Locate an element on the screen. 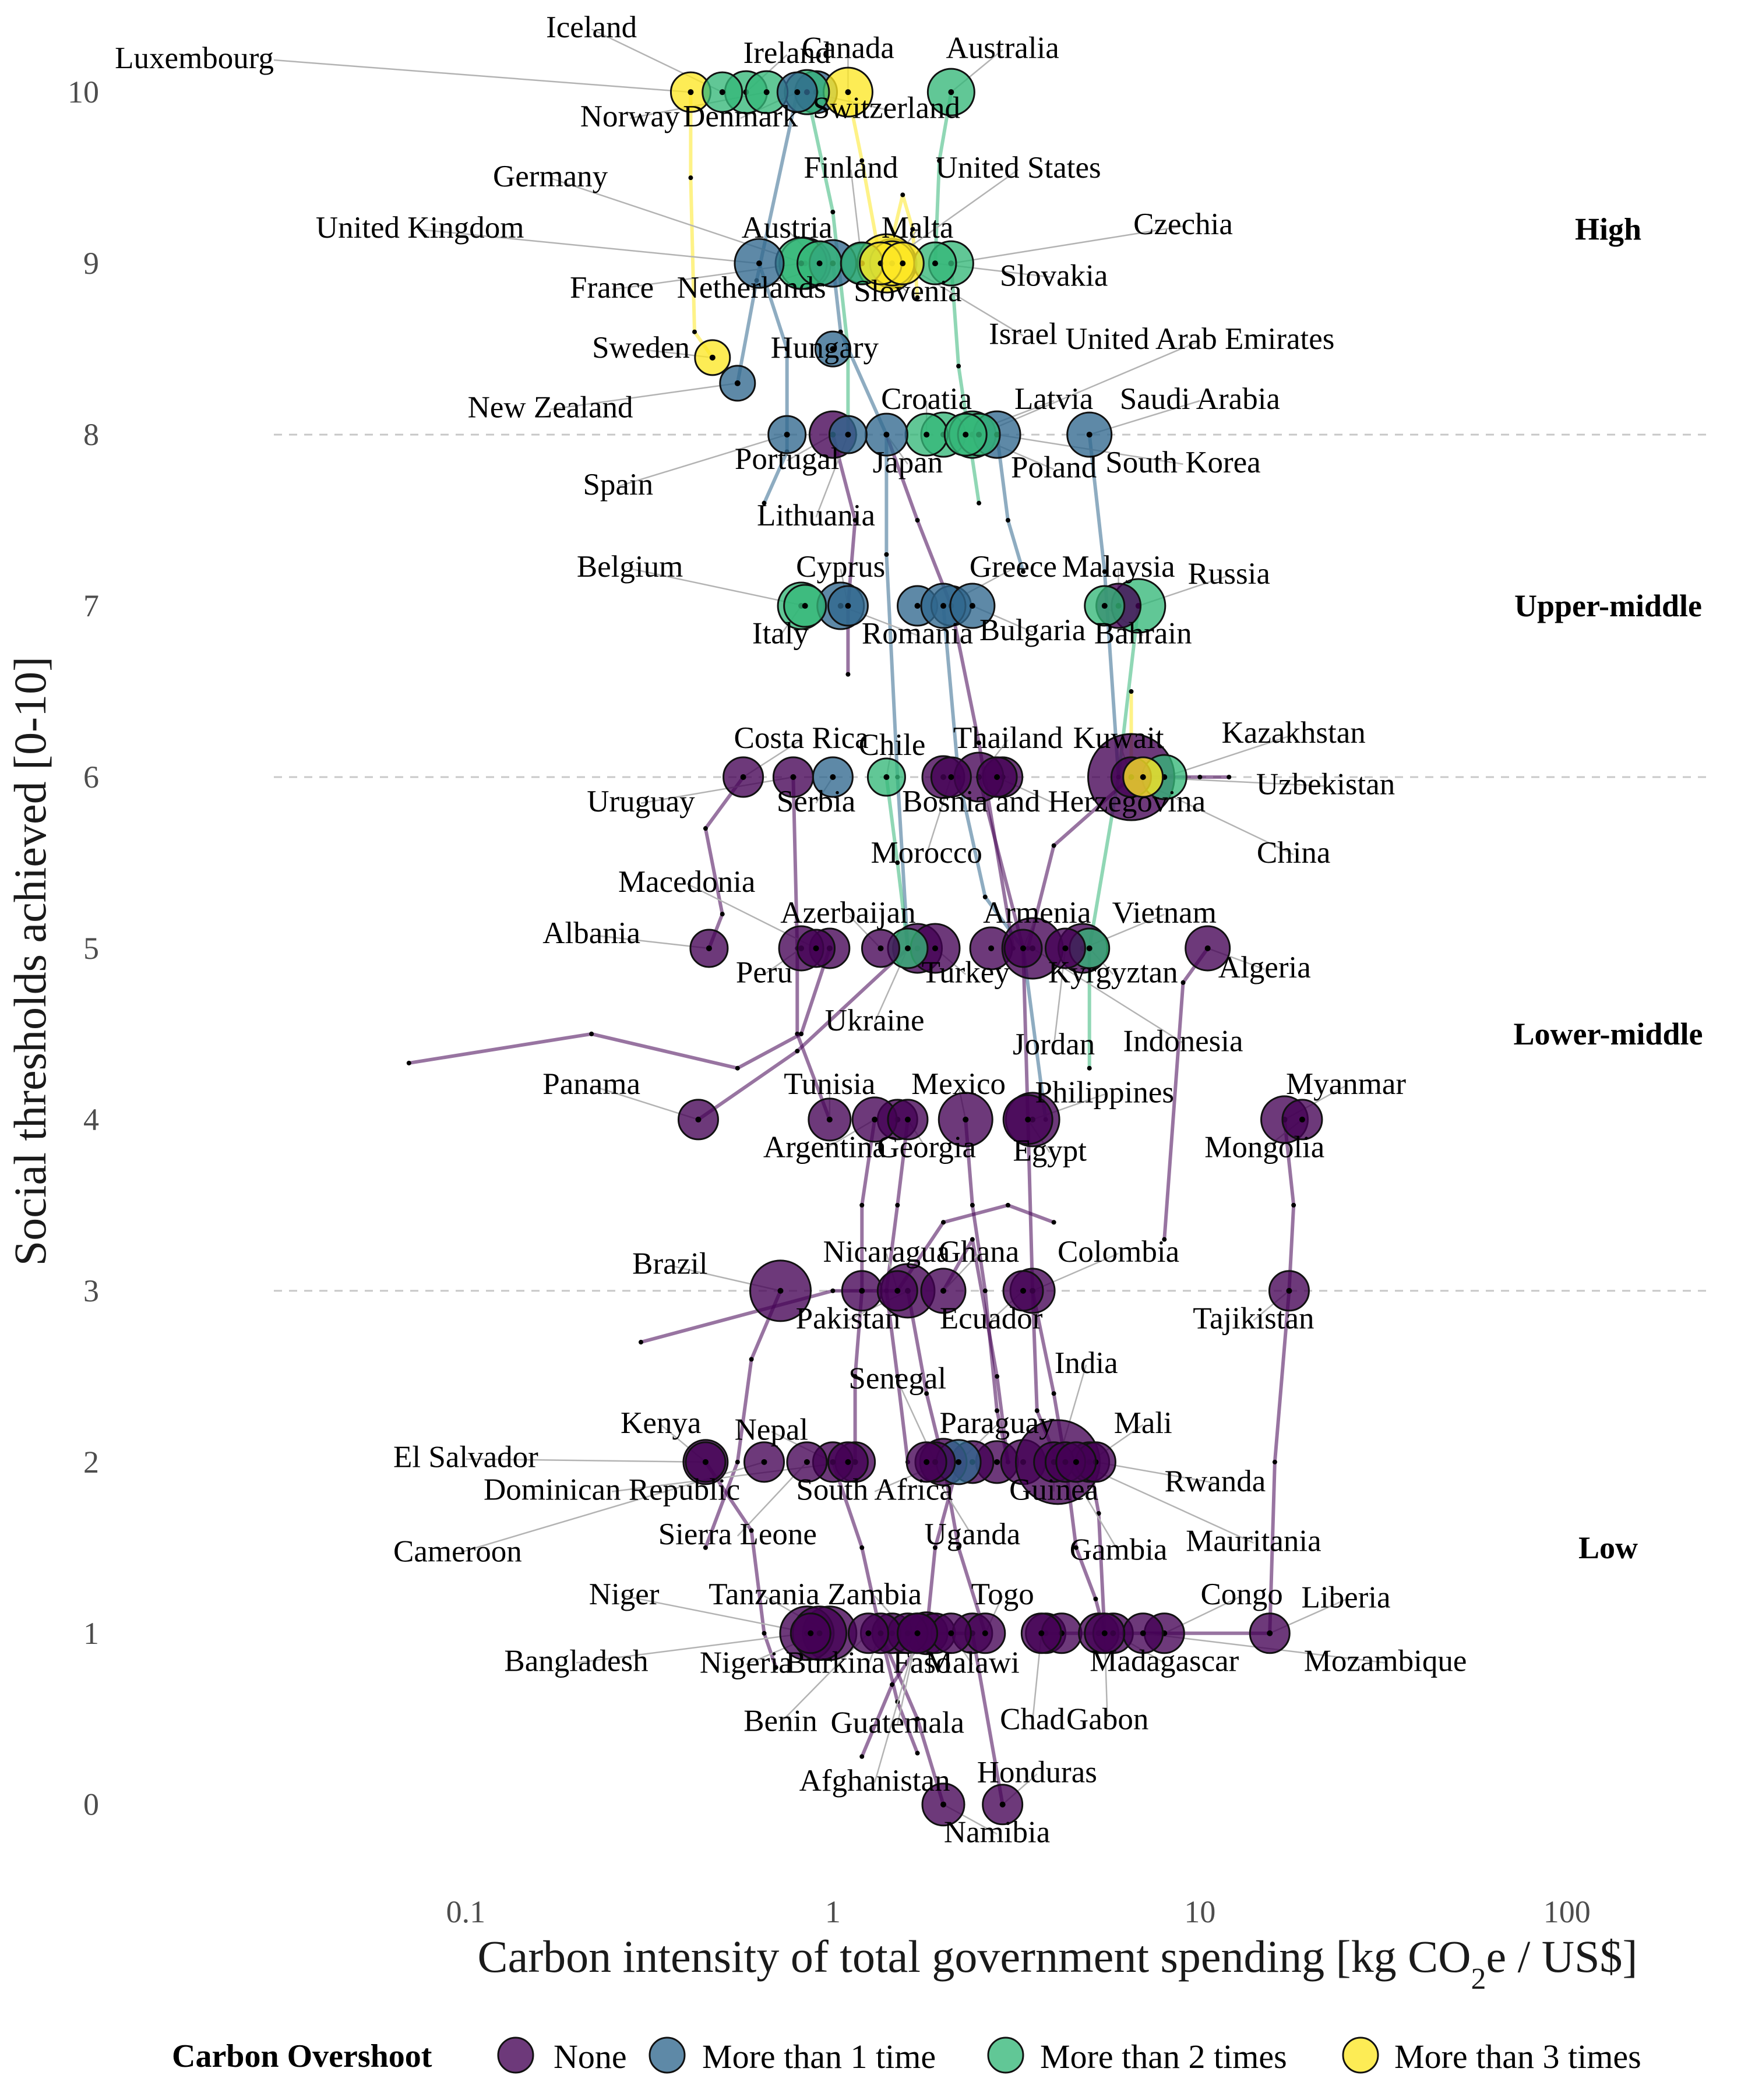  legend-label-more-than-2-times: More than 2 times is located at coordinates (1163, 2057).